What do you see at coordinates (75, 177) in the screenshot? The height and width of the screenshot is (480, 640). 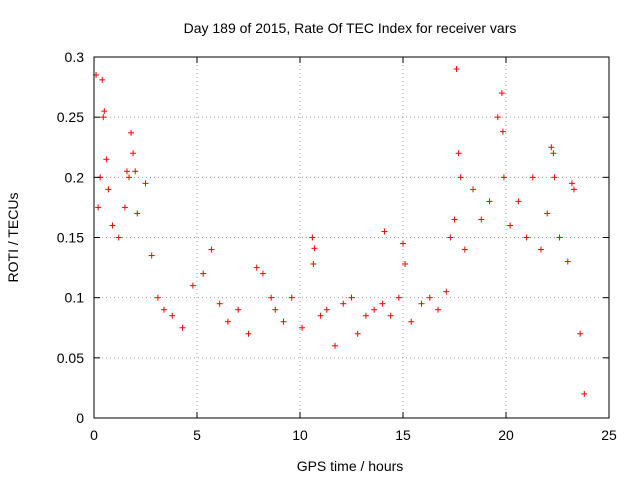 I see `y-tick-label: 0.2` at bounding box center [75, 177].